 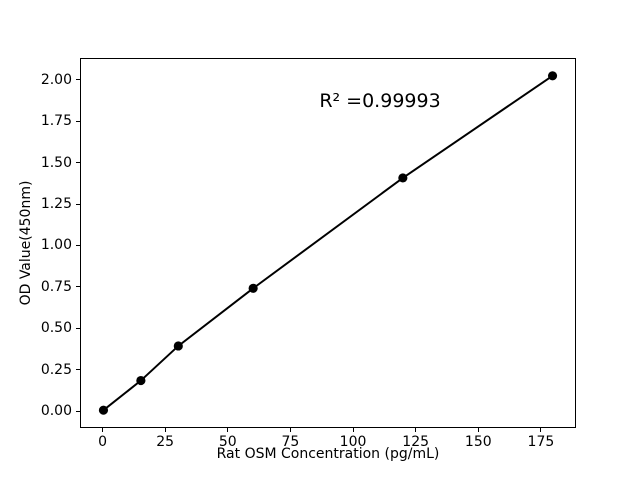 What do you see at coordinates (102, 442) in the screenshot?
I see `x-tick-label: 0` at bounding box center [102, 442].